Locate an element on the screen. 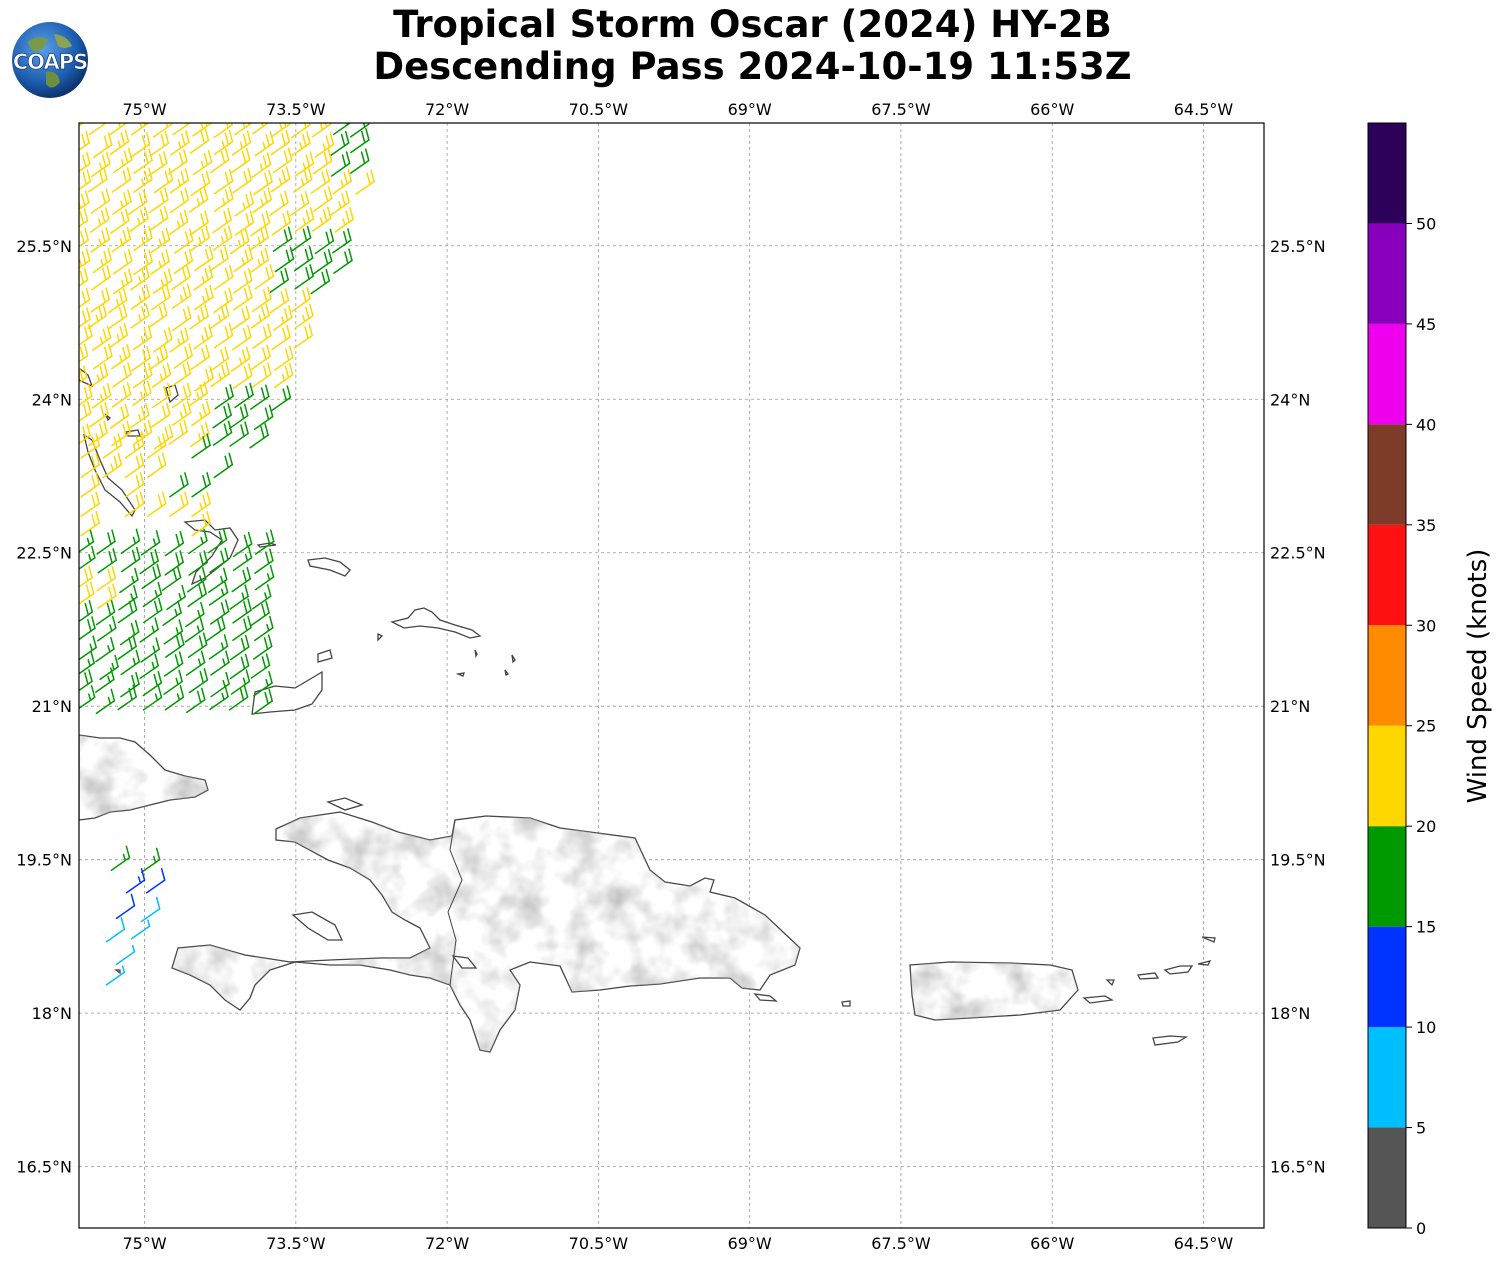  virgin-gorda-island is located at coordinates (1208, 939).